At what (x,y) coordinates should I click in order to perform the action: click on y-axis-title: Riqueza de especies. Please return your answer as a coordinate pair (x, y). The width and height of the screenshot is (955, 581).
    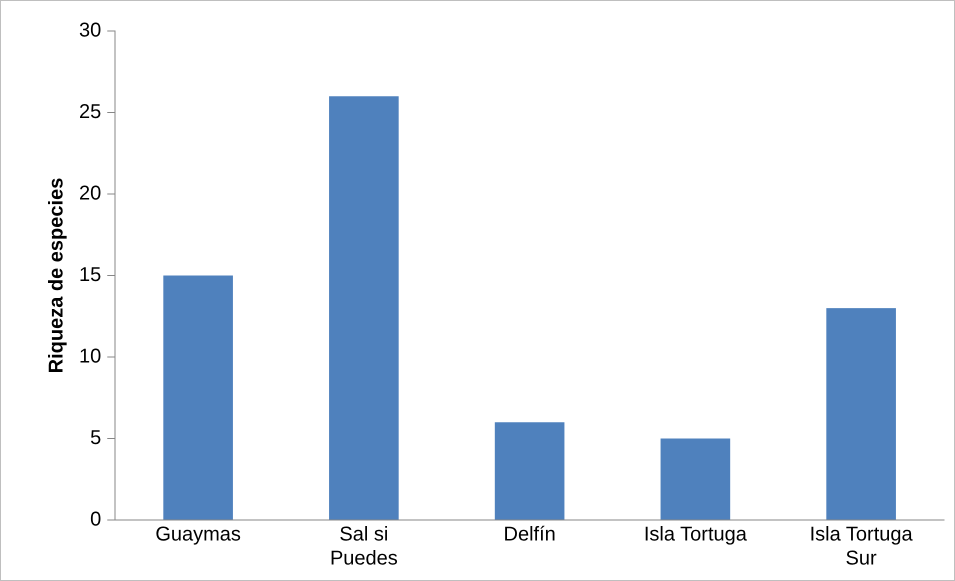
    Looking at the image, I should click on (57, 276).